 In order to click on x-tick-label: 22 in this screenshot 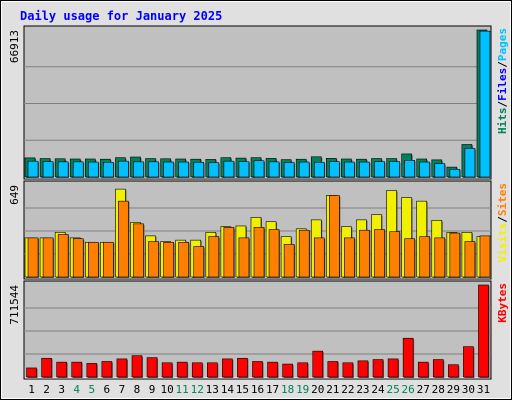, I will do `click(347, 389)`.